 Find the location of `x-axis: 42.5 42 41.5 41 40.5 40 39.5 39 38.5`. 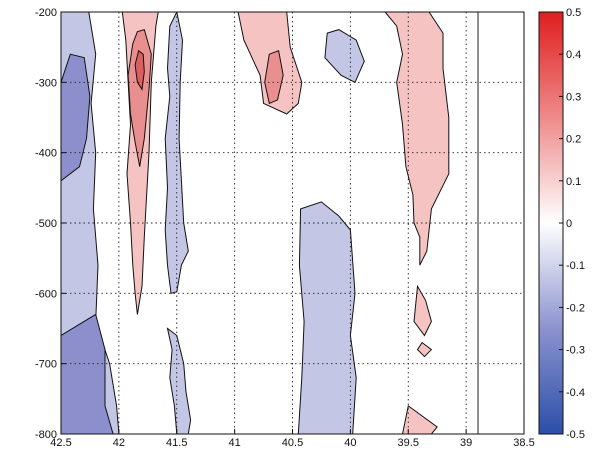

x-axis: 42.5 42 41.5 41 40.5 40 39.5 39 38.5 is located at coordinates (292, 439).